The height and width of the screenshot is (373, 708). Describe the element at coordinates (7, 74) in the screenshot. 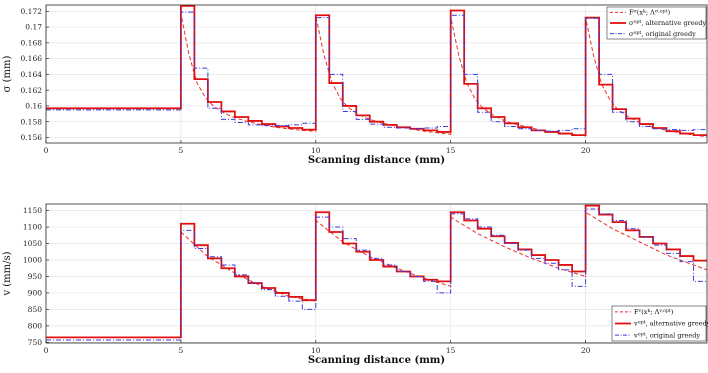

I see `y-axis-label: σ (mm)` at that location.